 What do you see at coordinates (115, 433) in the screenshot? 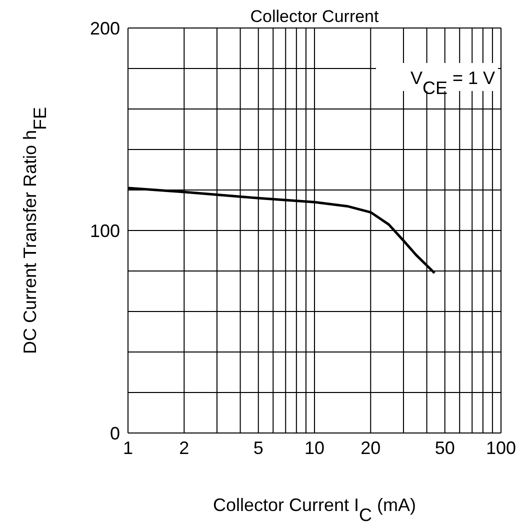
I see `y-tick-label: 0` at bounding box center [115, 433].